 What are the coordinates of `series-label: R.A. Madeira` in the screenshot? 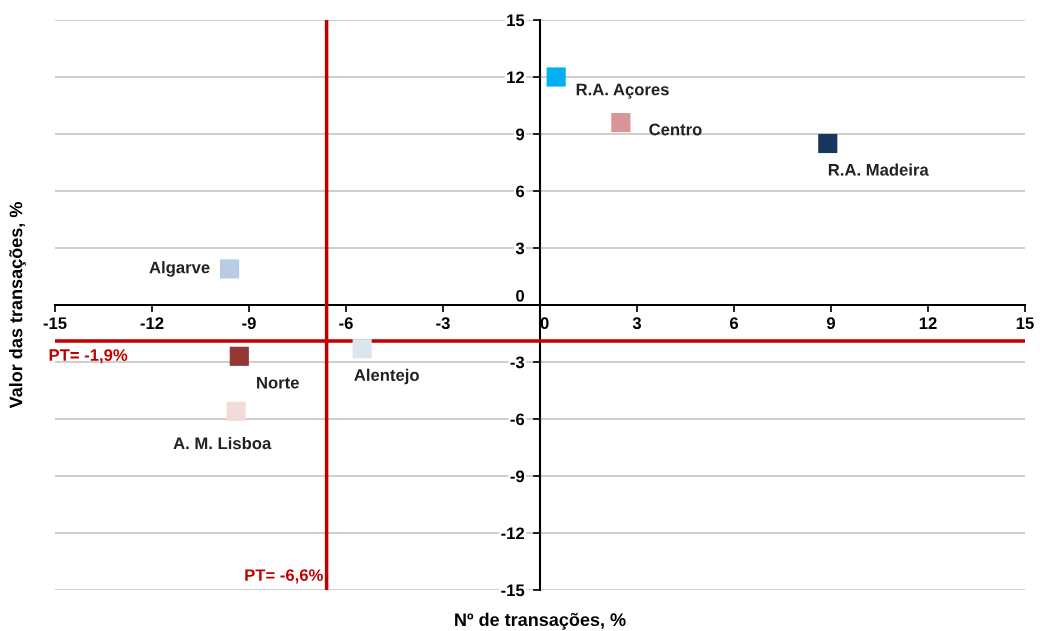 It's located at (878, 169).